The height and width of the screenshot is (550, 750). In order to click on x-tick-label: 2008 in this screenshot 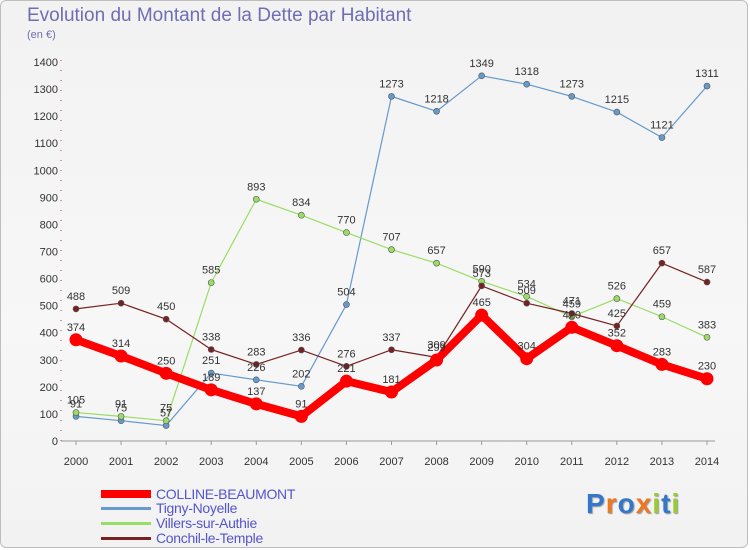, I will do `click(436, 462)`.